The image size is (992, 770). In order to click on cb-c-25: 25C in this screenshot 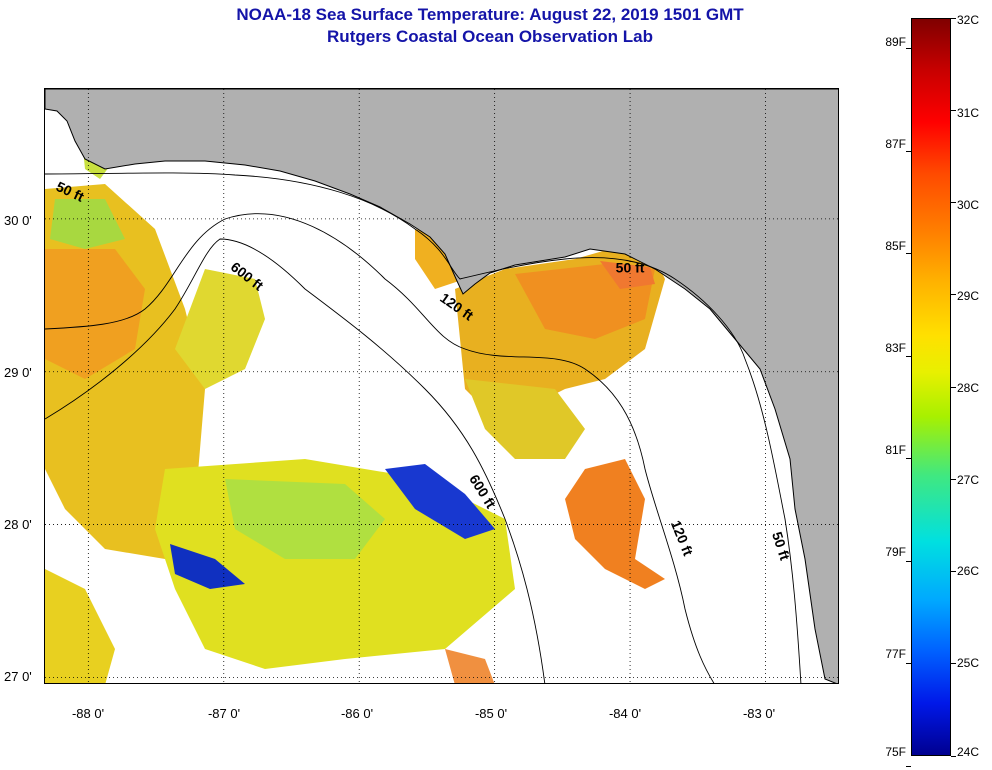, I will do `click(968, 663)`.